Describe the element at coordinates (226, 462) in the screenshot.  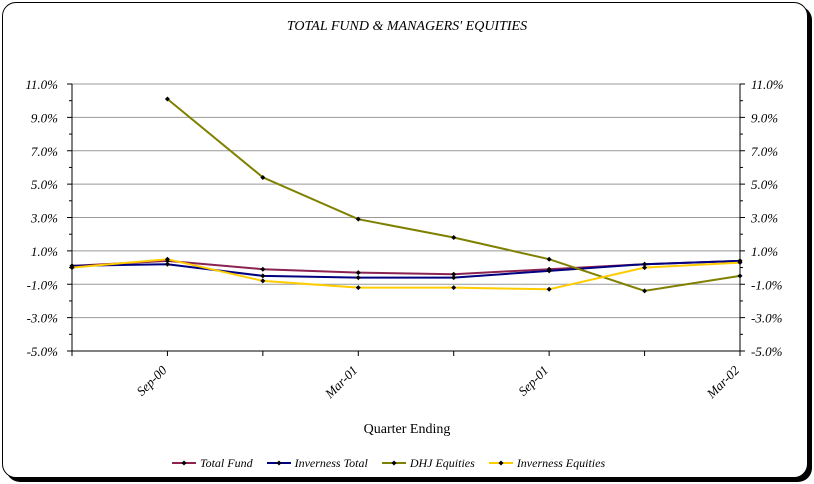
I see `legend-label: Total Fund` at that location.